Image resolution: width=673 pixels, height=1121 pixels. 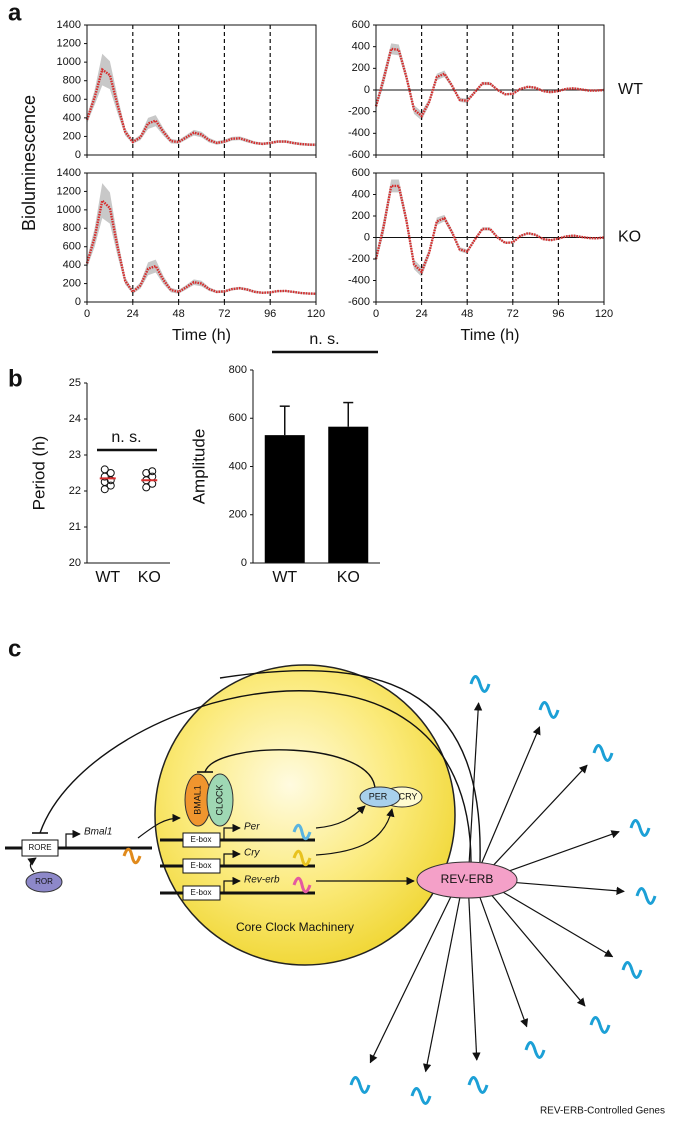 What do you see at coordinates (316, 314) in the screenshot?
I see `x-tick-label: 120` at bounding box center [316, 314].